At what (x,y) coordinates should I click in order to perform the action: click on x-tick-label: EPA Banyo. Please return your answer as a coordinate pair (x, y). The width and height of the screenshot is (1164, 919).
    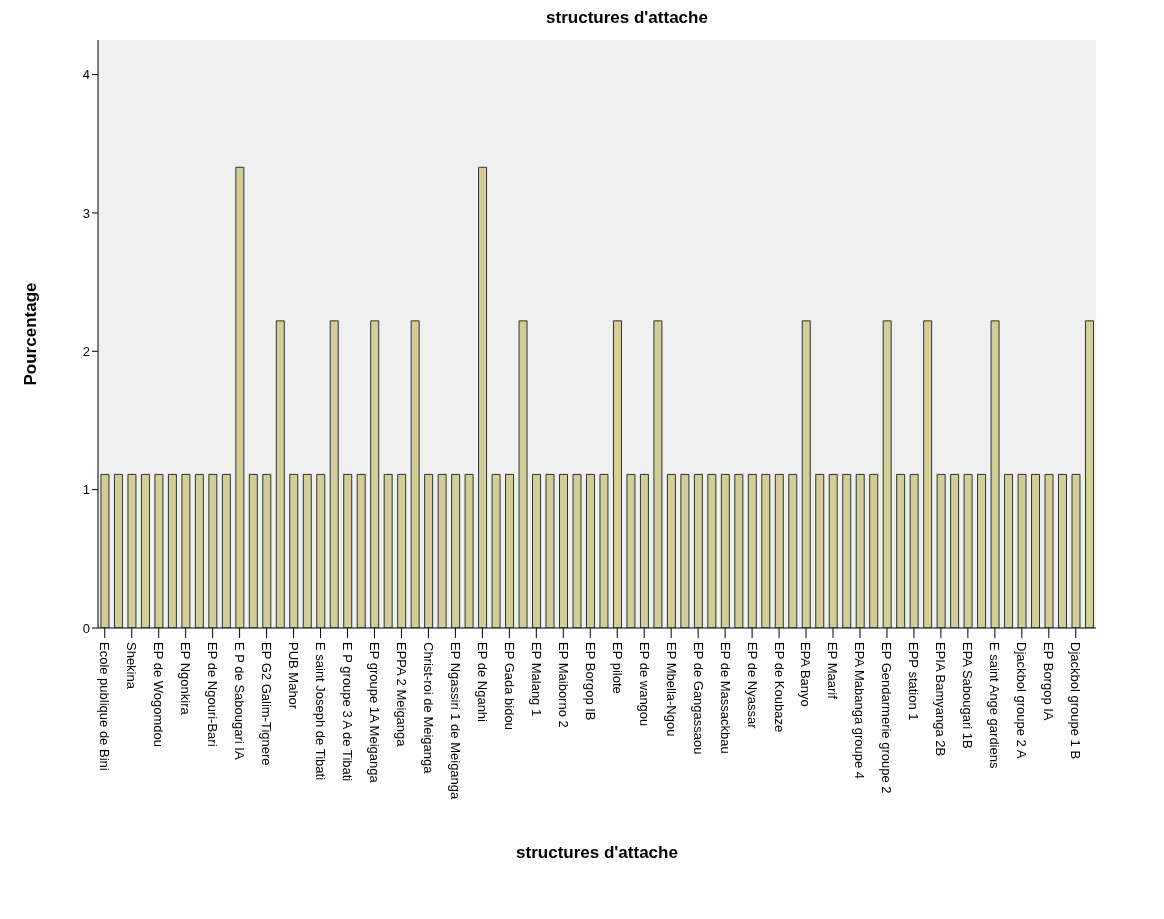
    Looking at the image, I should click on (806, 674).